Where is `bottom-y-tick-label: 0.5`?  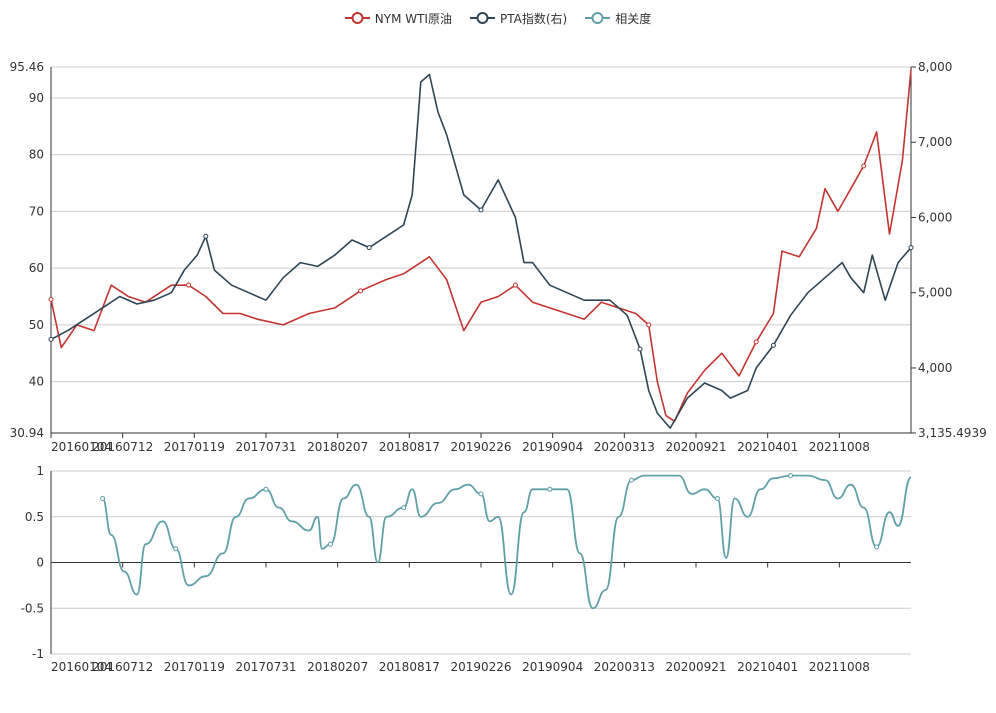 bottom-y-tick-label: 0.5 is located at coordinates (34, 517).